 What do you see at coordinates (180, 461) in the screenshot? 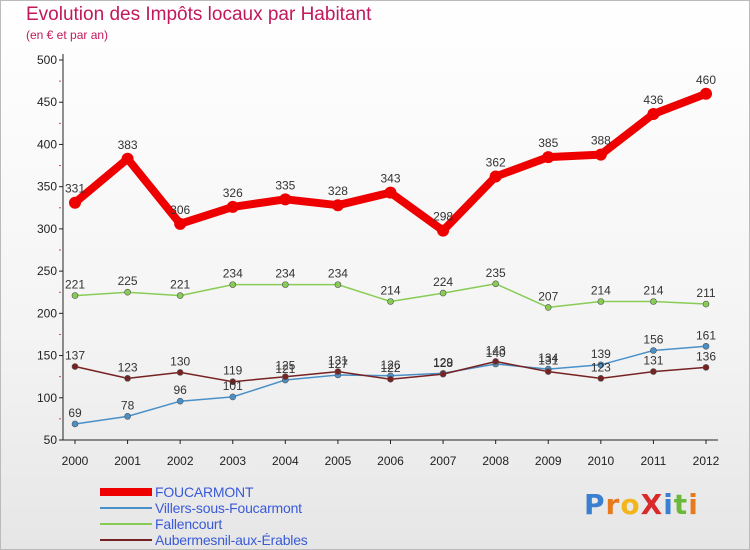
I see `x-tick-label: 2002` at bounding box center [180, 461].